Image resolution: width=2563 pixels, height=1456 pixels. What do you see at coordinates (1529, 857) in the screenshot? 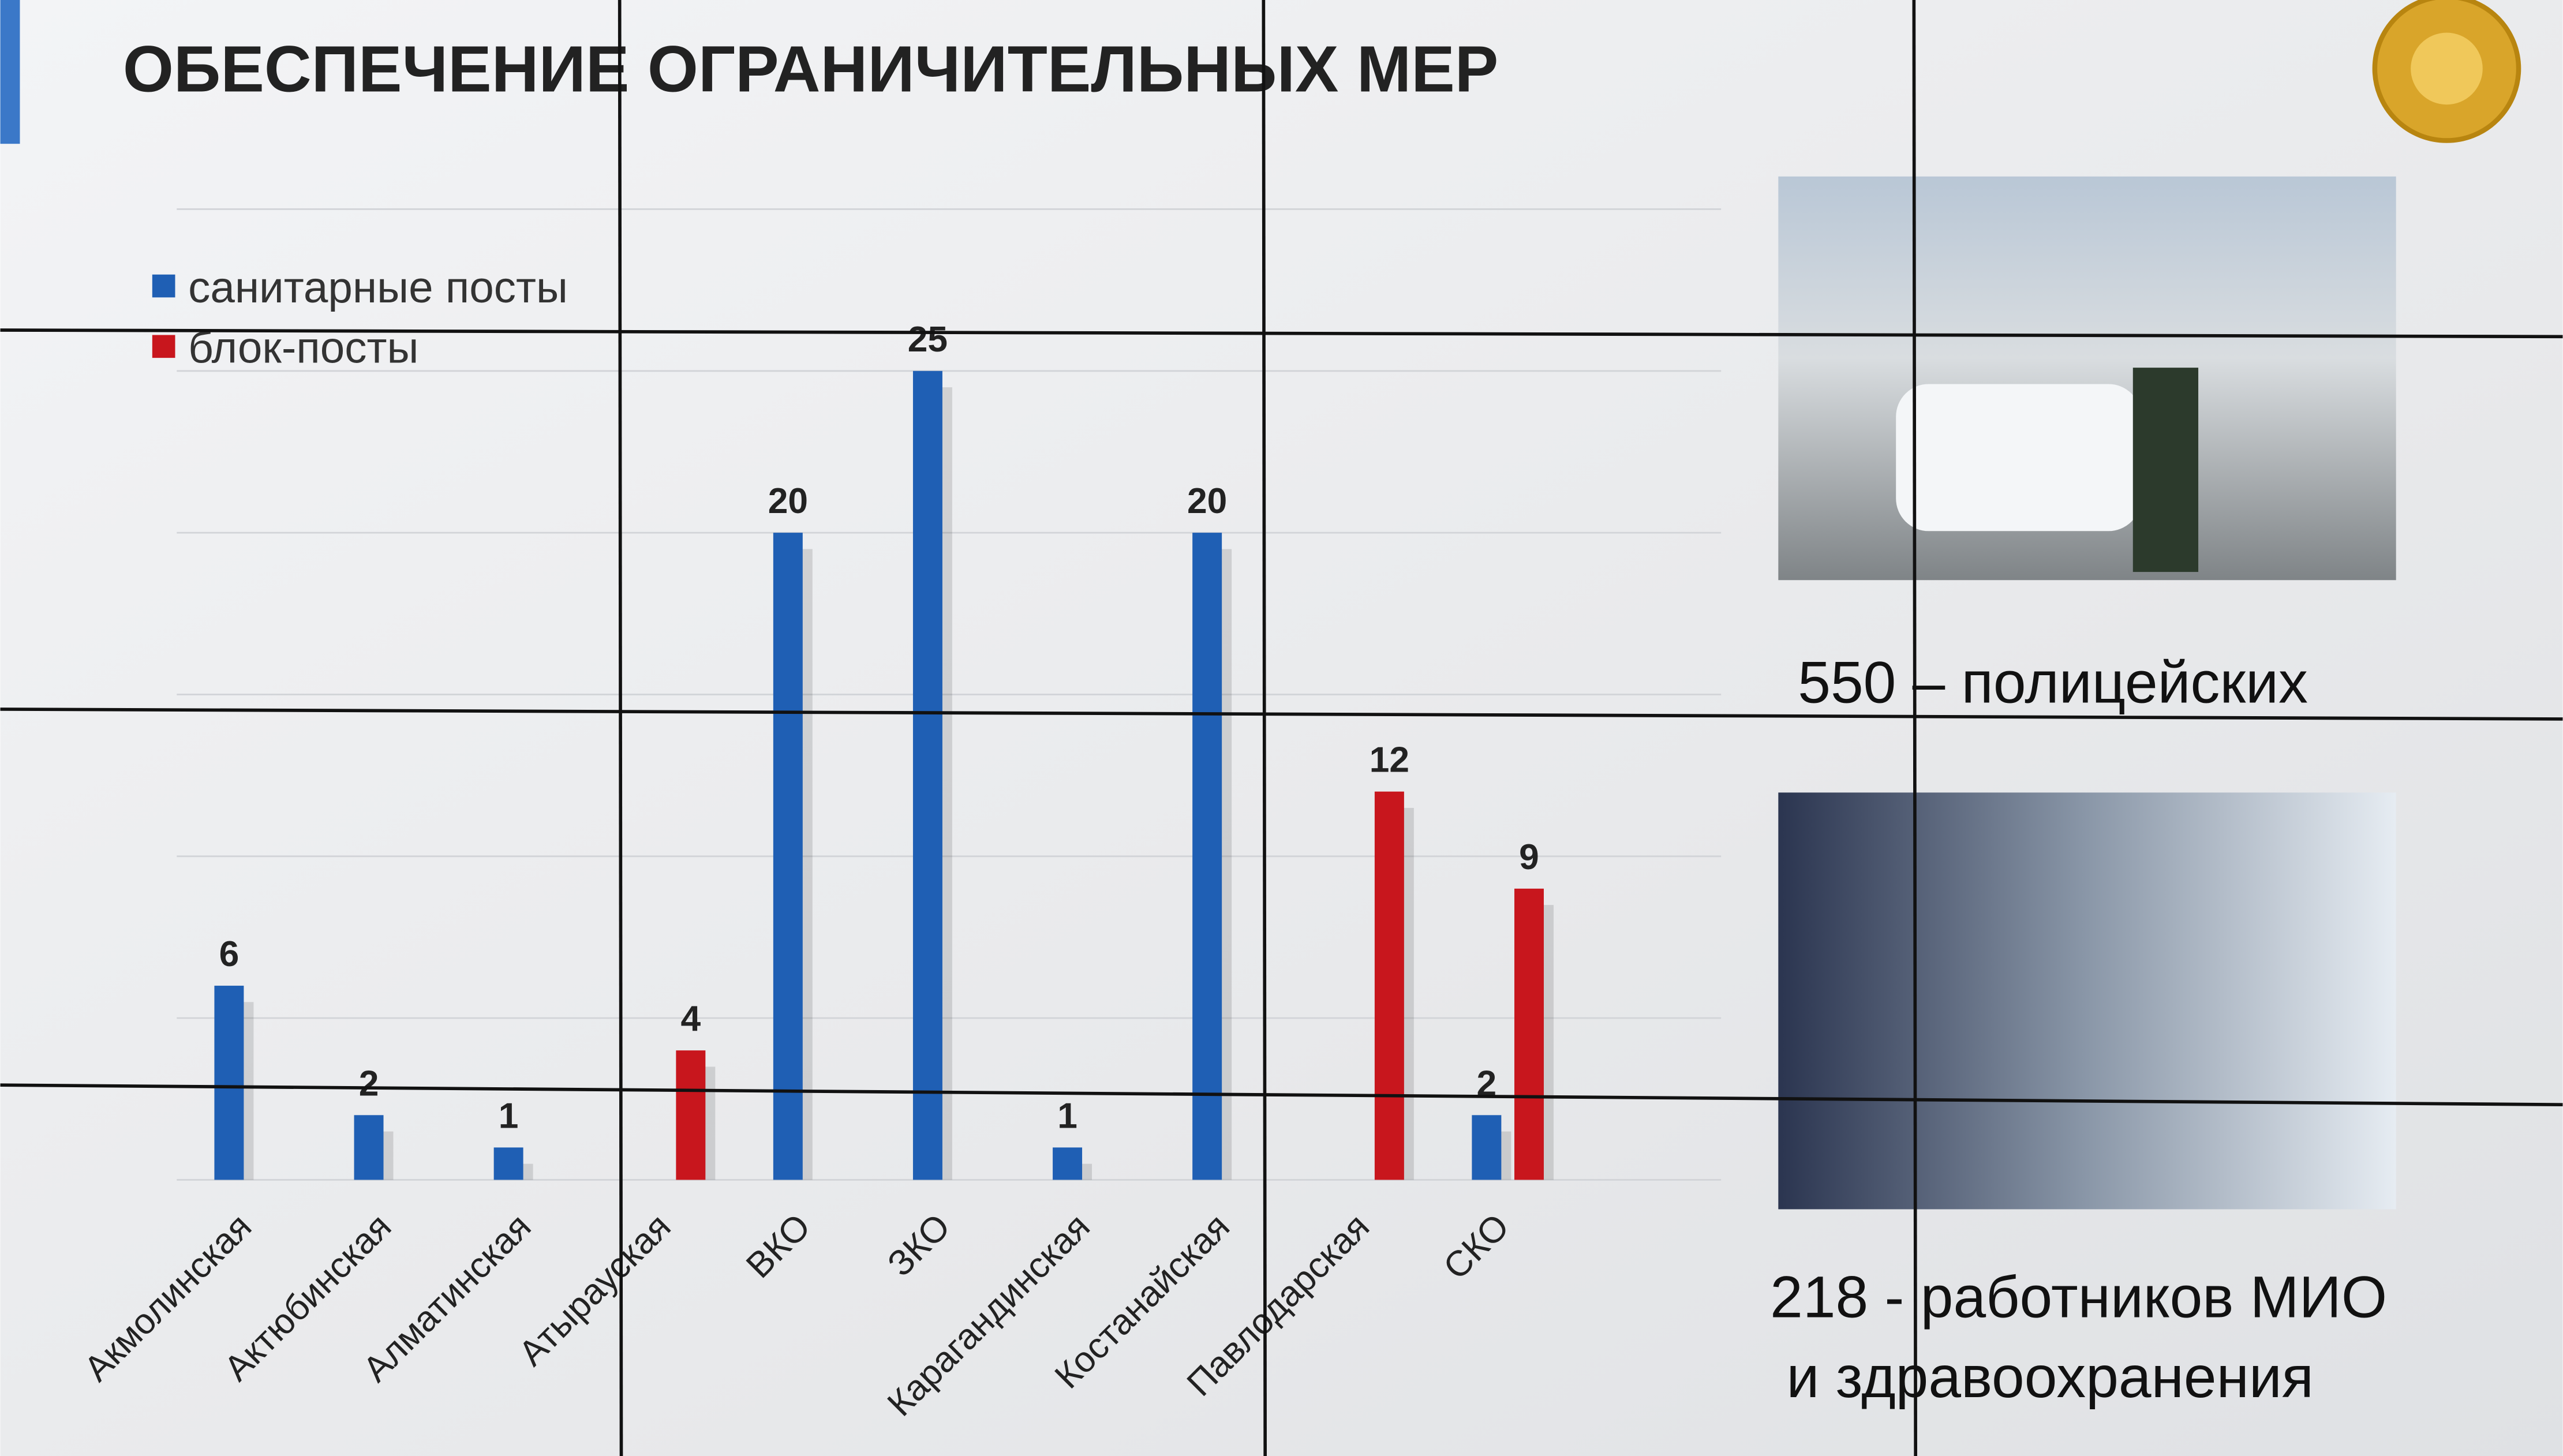
I see `value-label: 9` at bounding box center [1529, 857].